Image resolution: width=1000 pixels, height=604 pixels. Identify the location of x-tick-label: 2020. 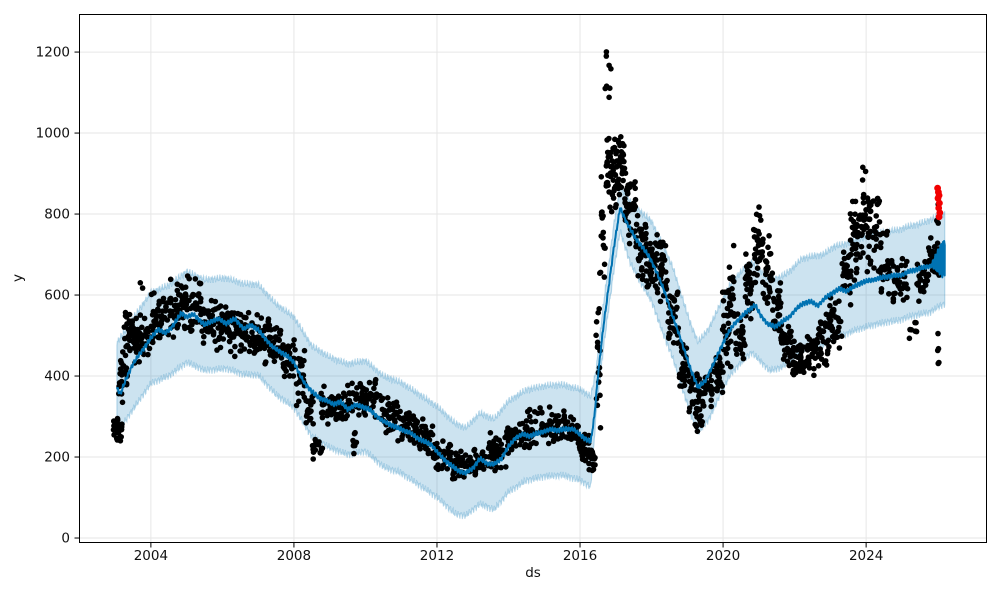
(723, 556).